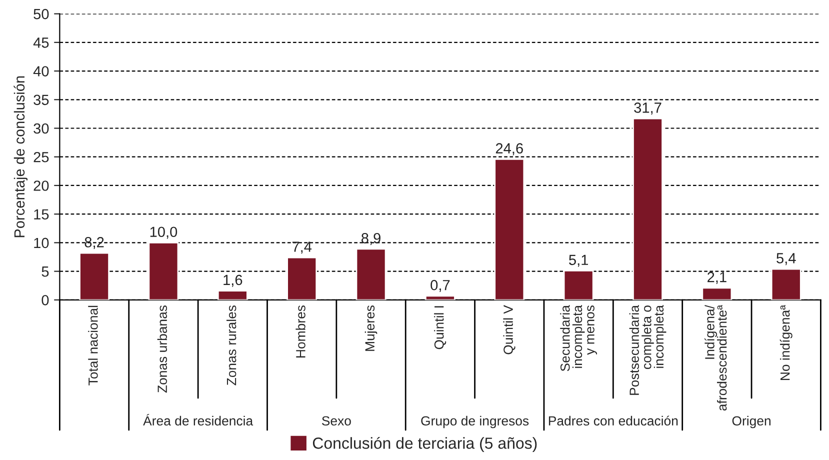 This screenshot has height=460, width=829. I want to click on data-label: 5,1, so click(578, 260).